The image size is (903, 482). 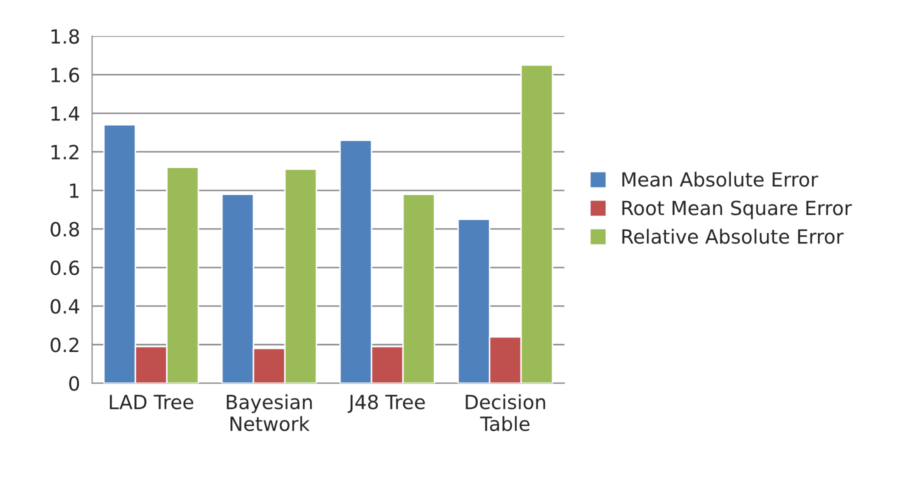 What do you see at coordinates (733, 236) in the screenshot?
I see `legend-label: Relative Absolute Error` at bounding box center [733, 236].